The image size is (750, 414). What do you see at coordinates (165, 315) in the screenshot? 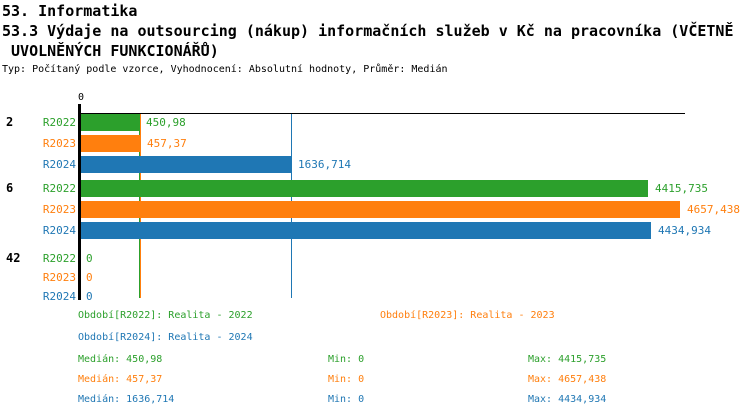
I see `legend-item-r2022: Období[R2022]: Realita - 2022` at bounding box center [165, 315].